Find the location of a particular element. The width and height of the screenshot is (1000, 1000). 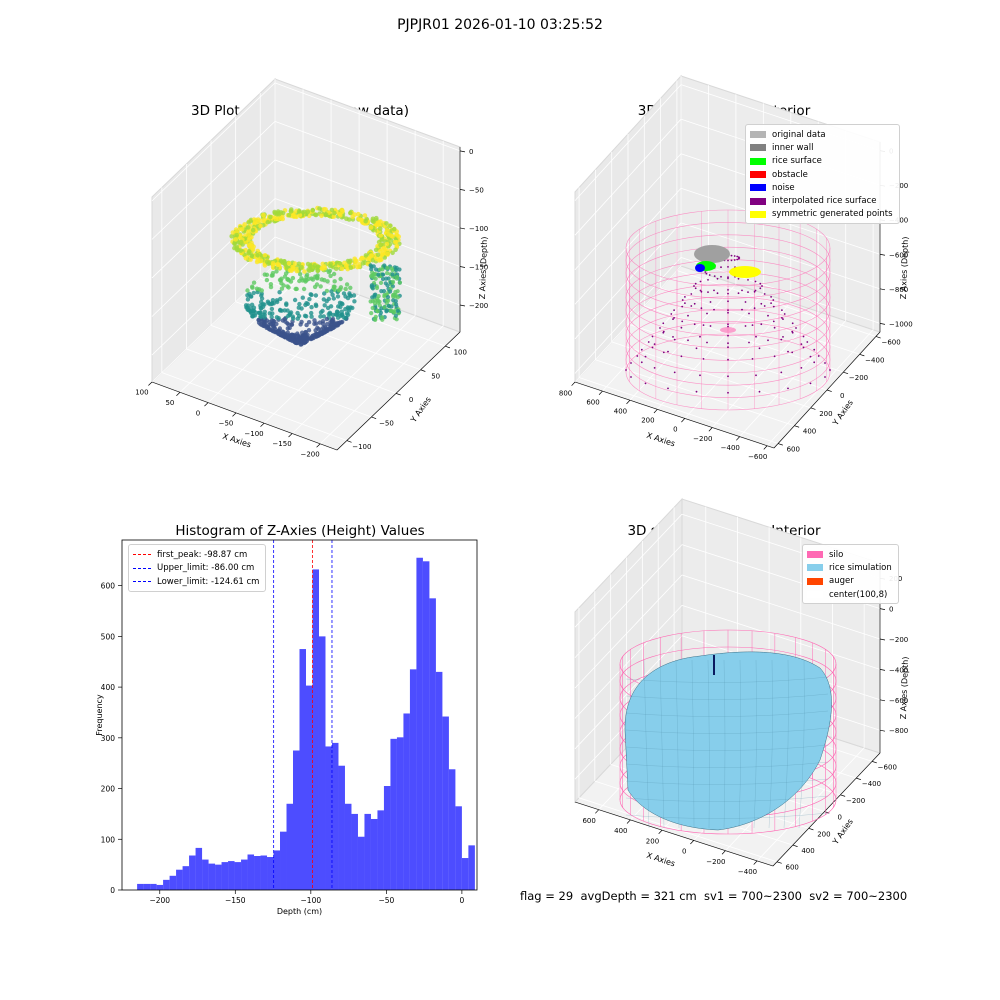

panel2-x-tick-label: 600 is located at coordinates (592, 402).